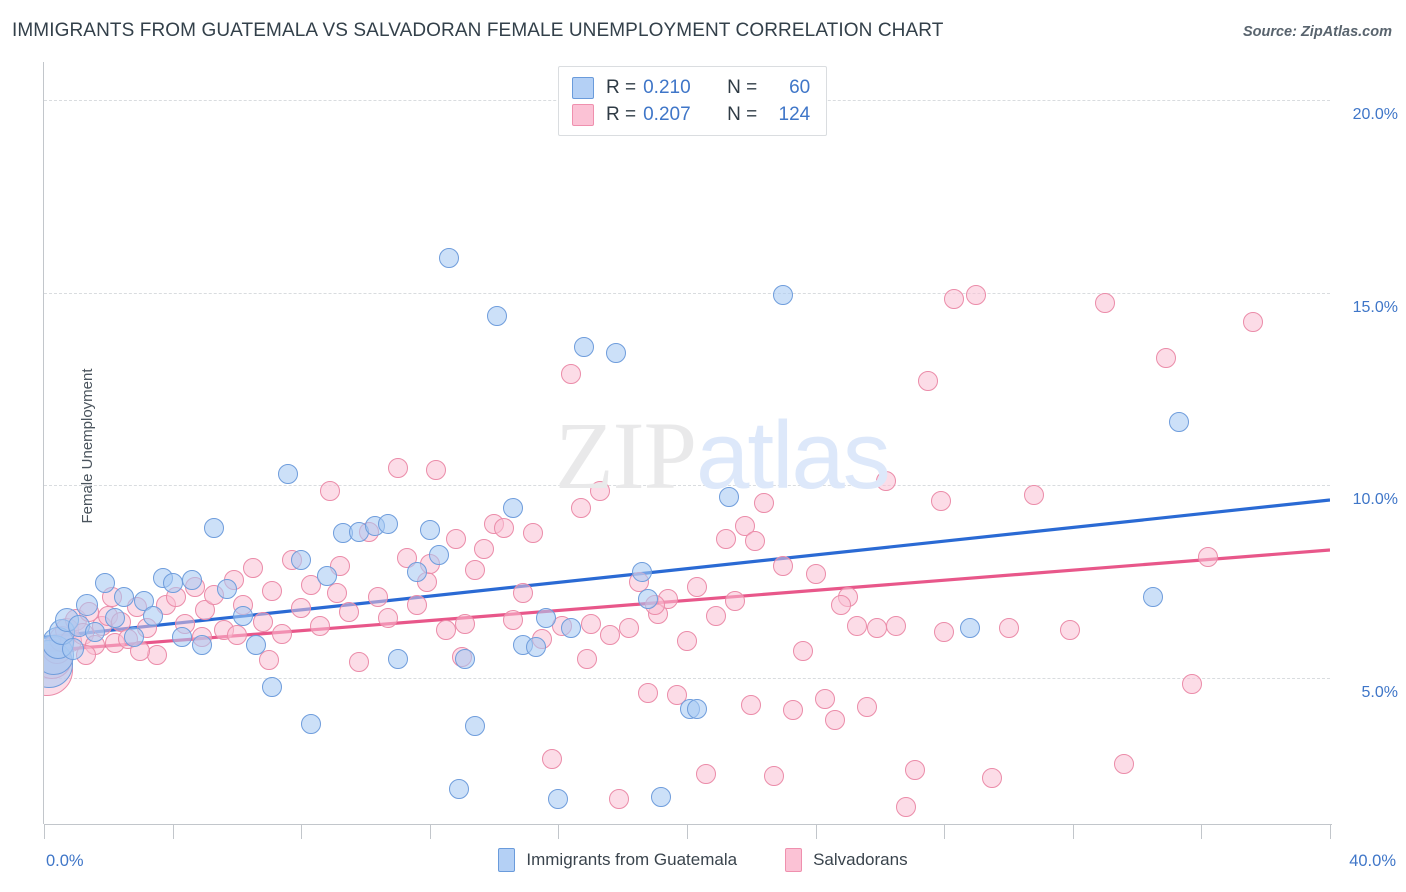 The width and height of the screenshot is (1406, 892). What do you see at coordinates (1379, 692) in the screenshot?
I see `y-tick-label: 5.0%` at bounding box center [1379, 692].